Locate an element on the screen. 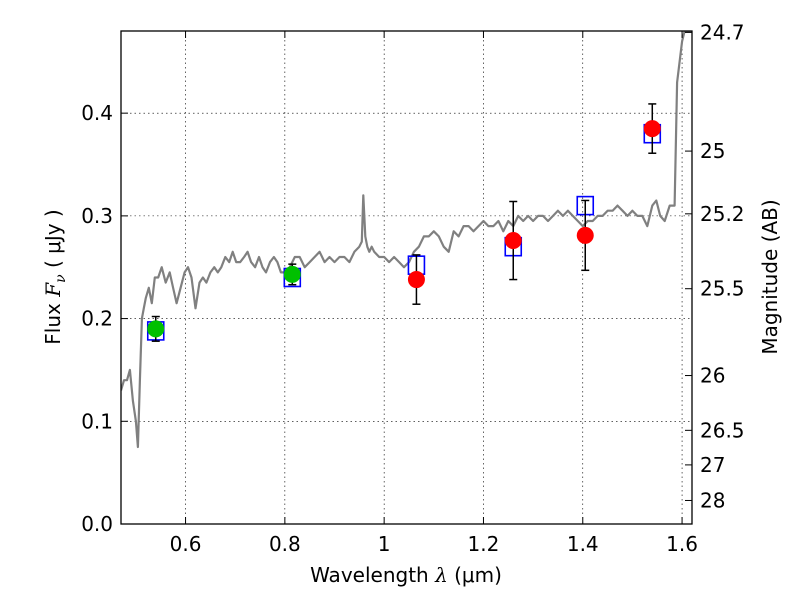  magnitude-tick-label: 24.7 is located at coordinates (722, 32).